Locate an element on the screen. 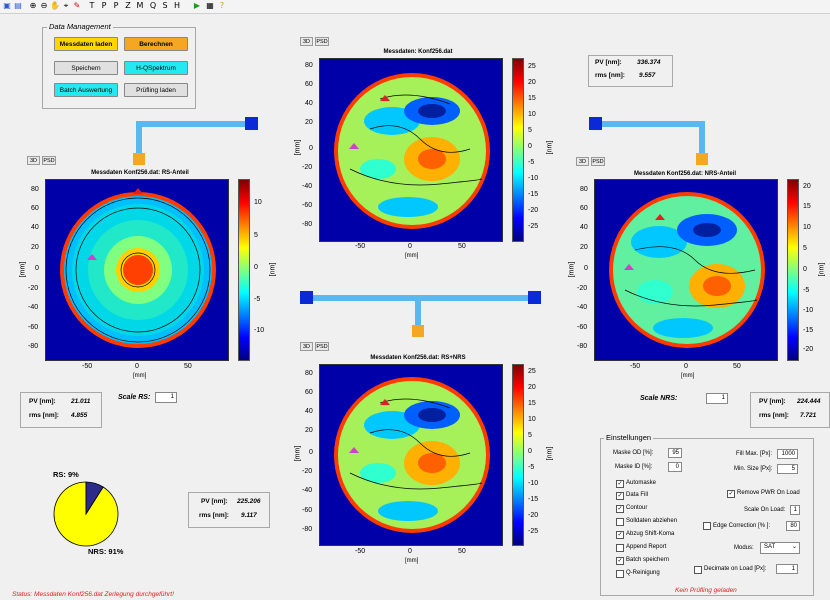 The image size is (830, 600). left-cbar-tick: -5 is located at coordinates (257, 299).